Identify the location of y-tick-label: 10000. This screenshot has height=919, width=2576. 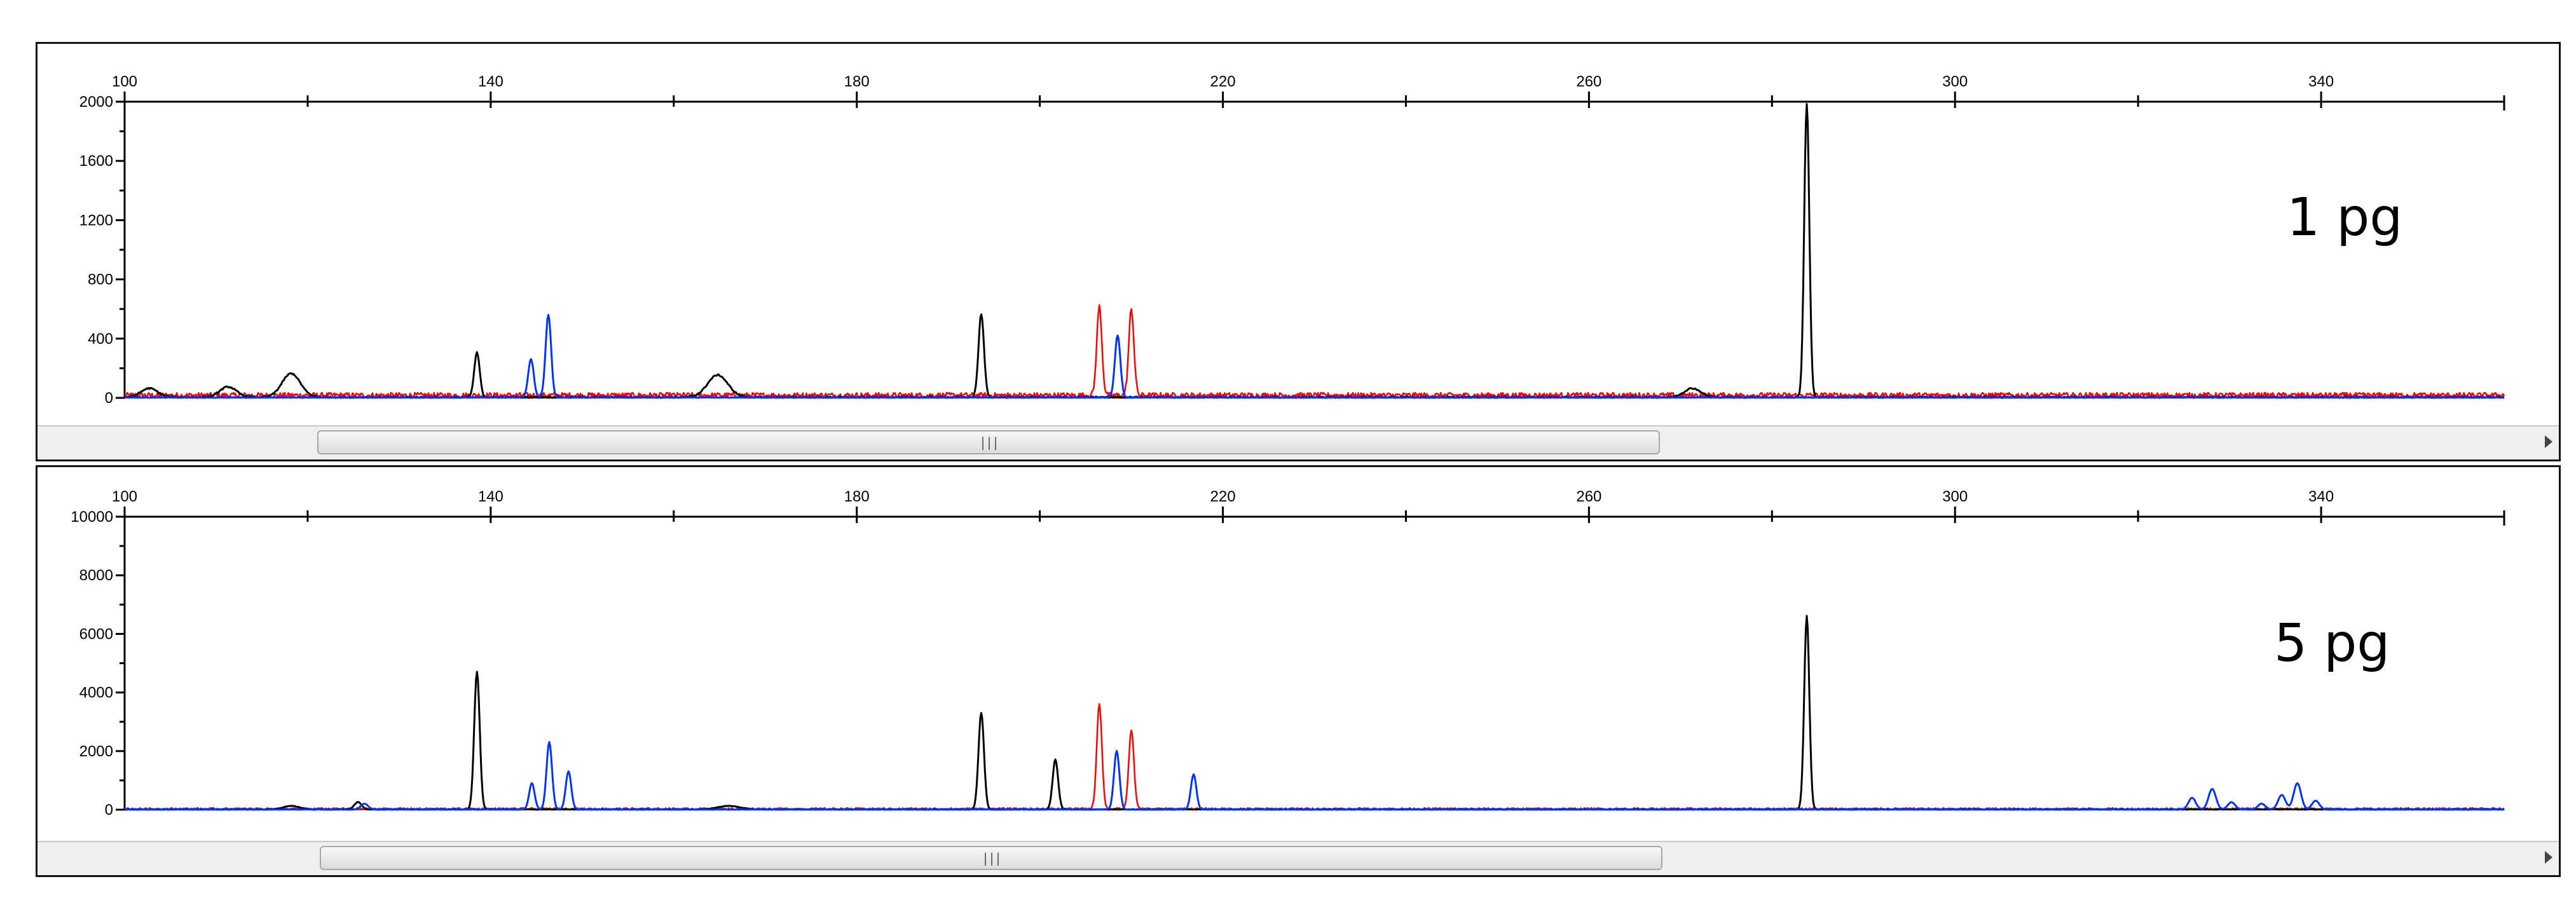
(92, 517).